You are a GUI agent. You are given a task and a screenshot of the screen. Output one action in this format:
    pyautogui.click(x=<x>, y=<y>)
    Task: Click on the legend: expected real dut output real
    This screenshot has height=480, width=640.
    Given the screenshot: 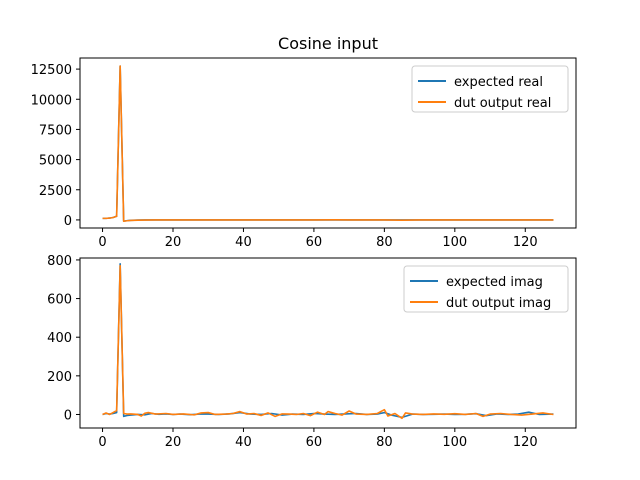 What is the action you would take?
    pyautogui.click(x=490, y=89)
    